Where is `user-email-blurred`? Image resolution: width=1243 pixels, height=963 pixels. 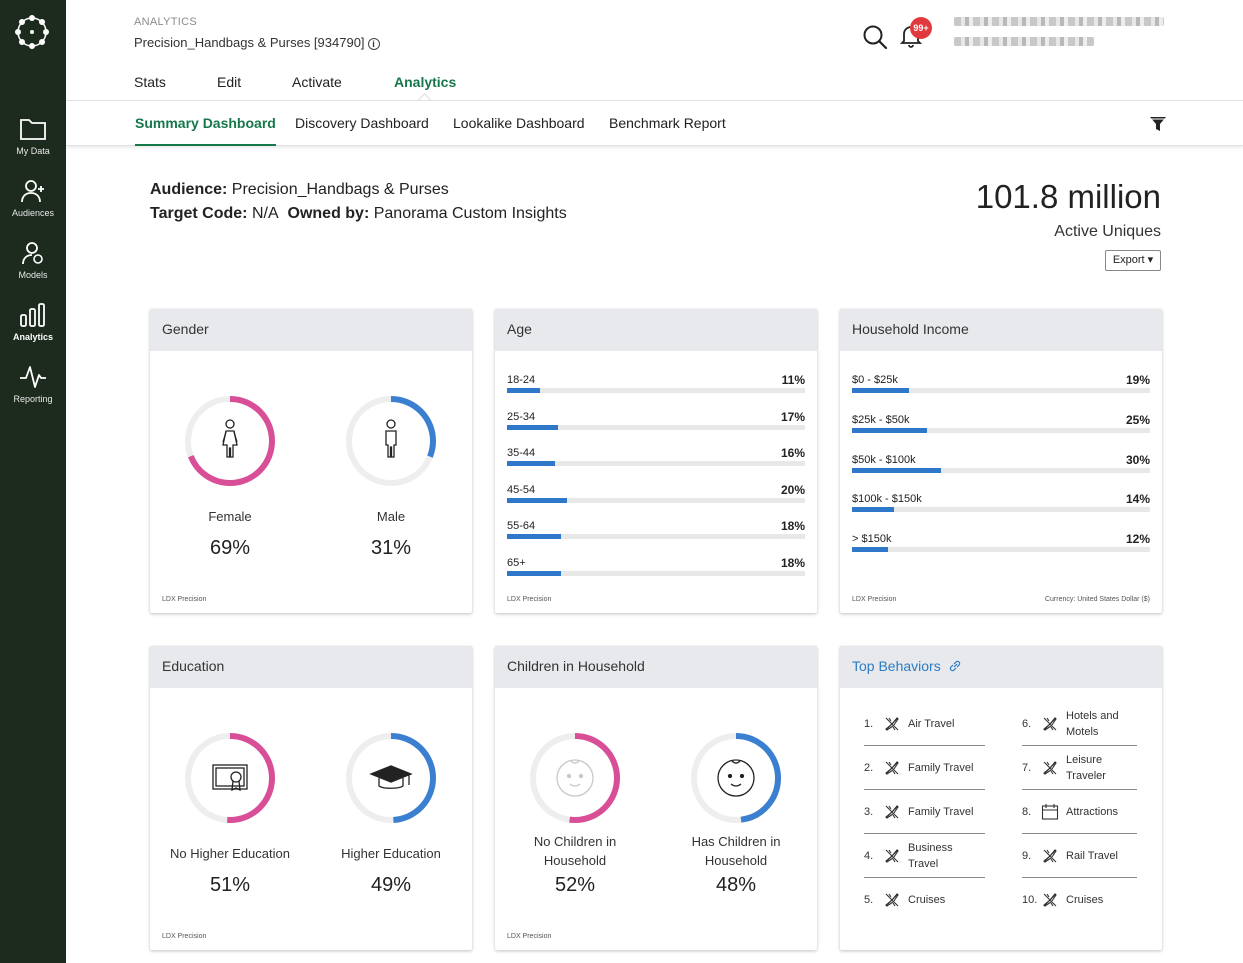 user-email-blurred is located at coordinates (1024, 41).